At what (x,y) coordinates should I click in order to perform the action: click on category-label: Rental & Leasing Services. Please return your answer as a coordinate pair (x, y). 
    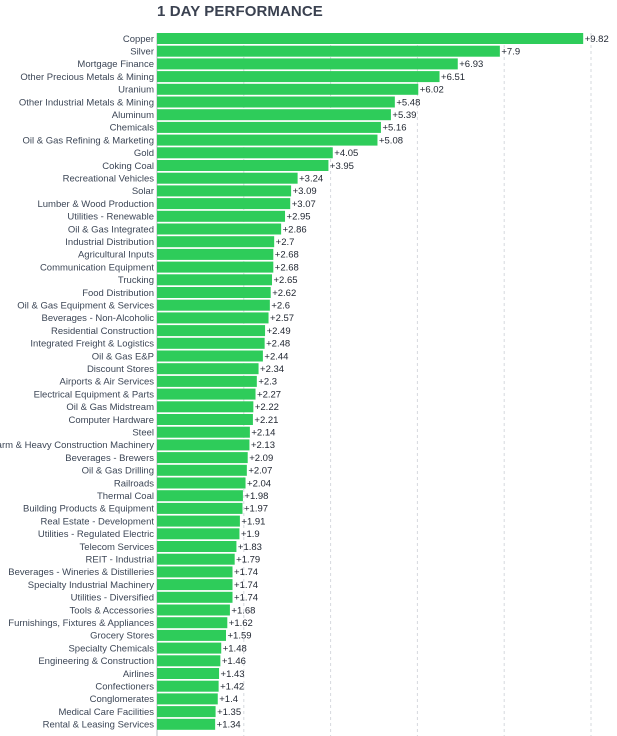
    Looking at the image, I should click on (99, 725).